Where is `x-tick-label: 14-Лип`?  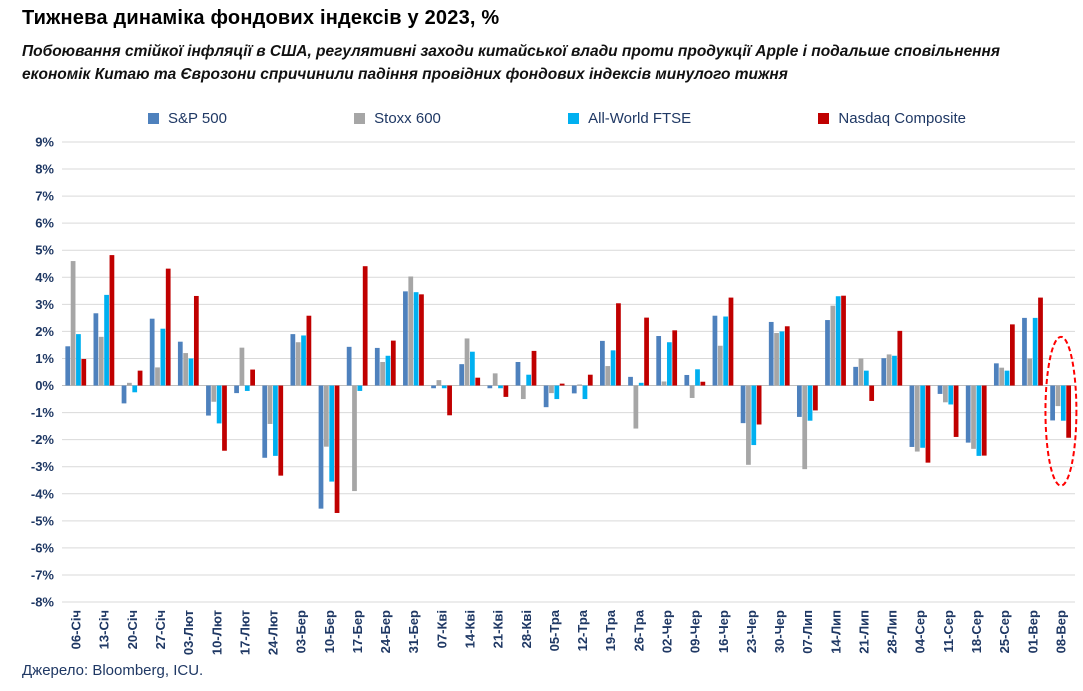 x-tick-label: 14-Лип is located at coordinates (835, 632).